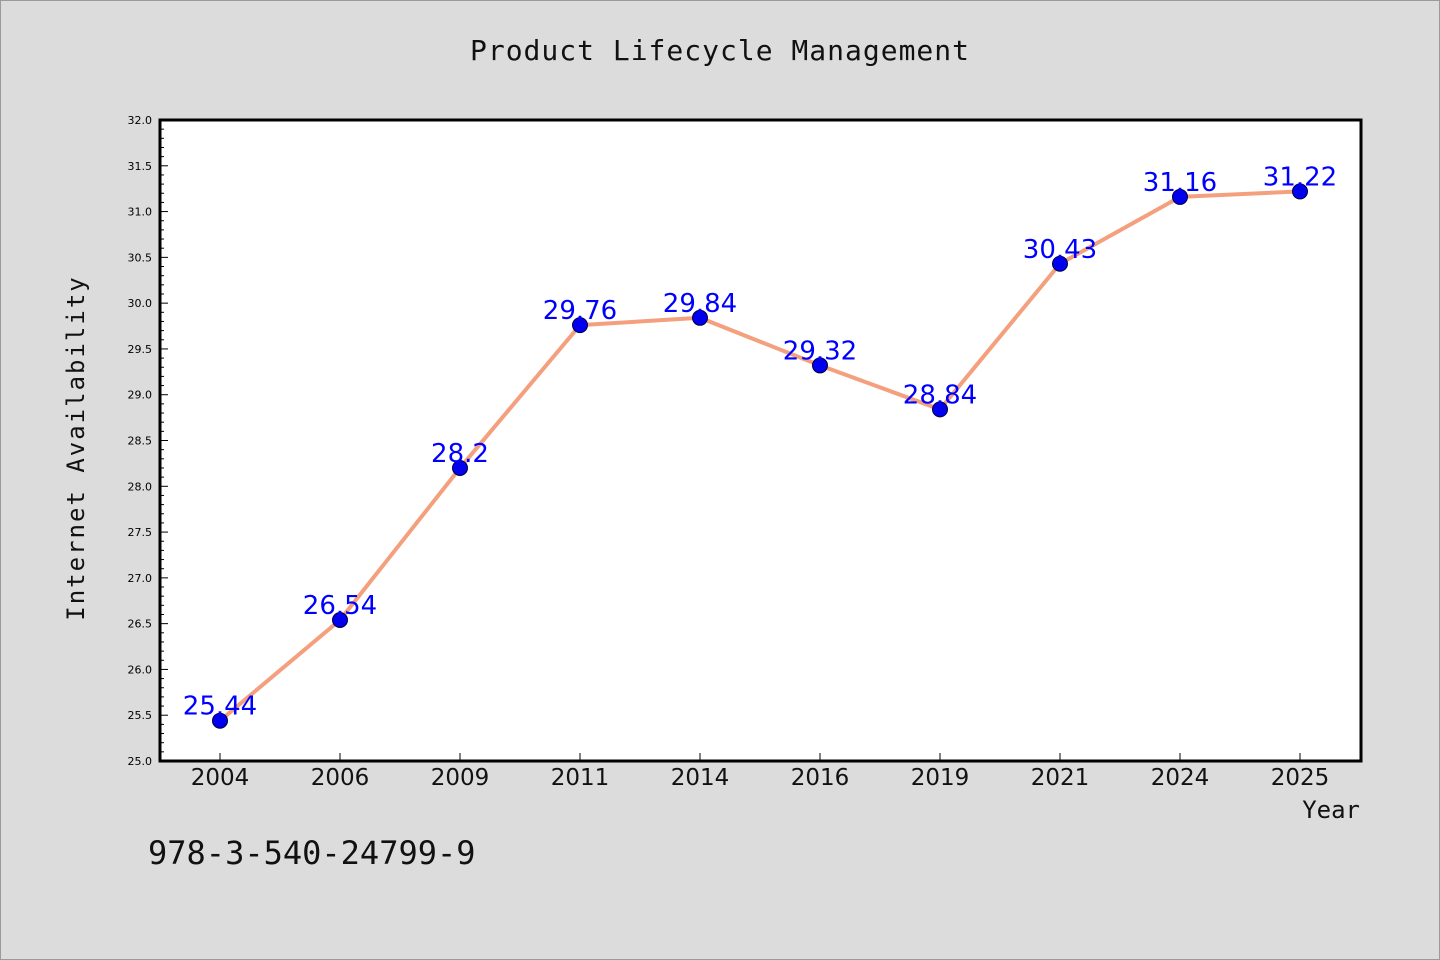 This screenshot has width=1440, height=960. What do you see at coordinates (580, 311) in the screenshot?
I see `data-label: 29.76` at bounding box center [580, 311].